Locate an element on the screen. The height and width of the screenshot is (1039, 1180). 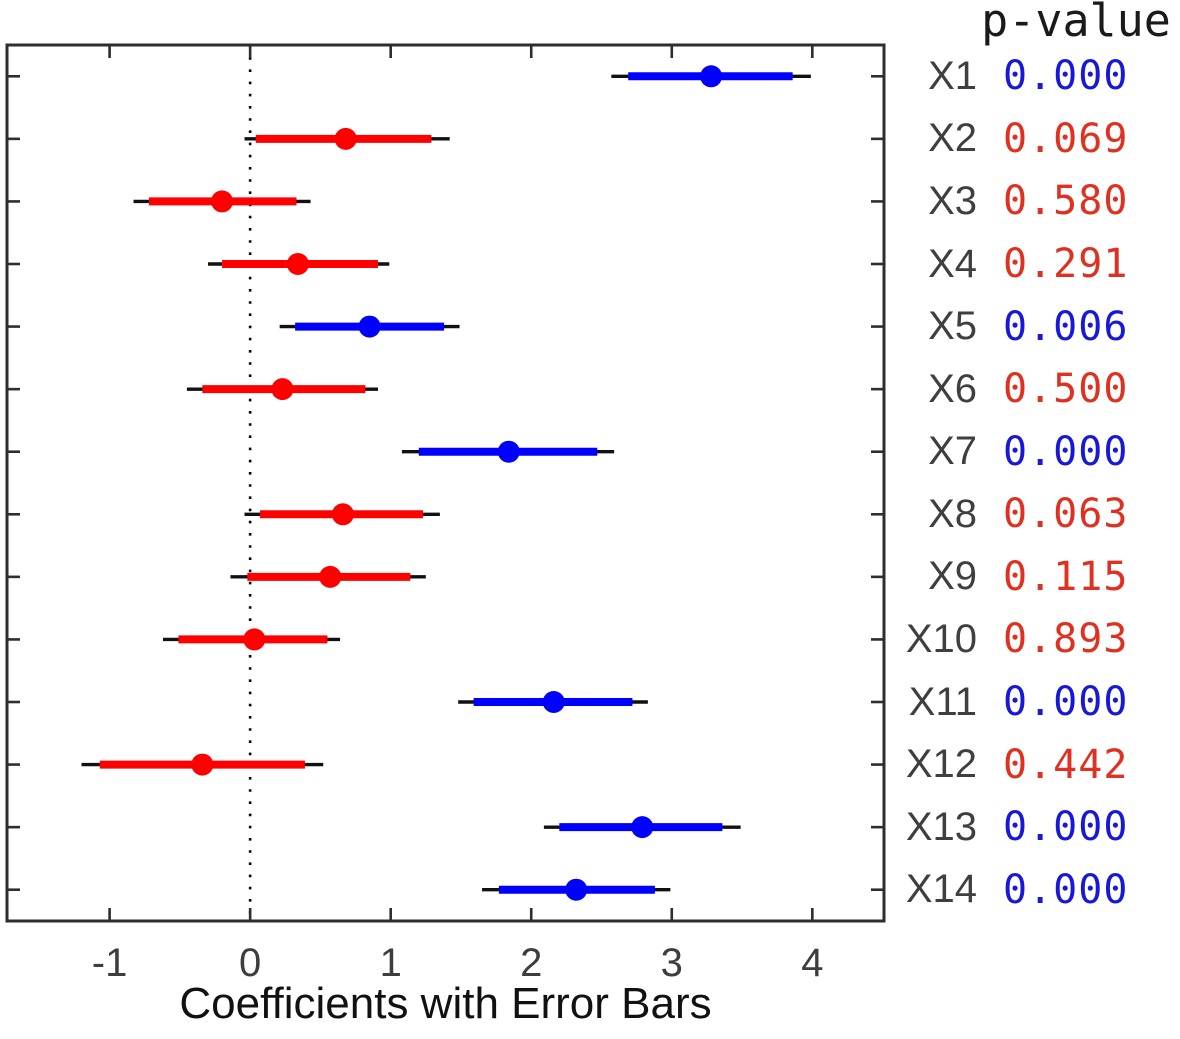
pvalue-row-X8: X8 0.063 is located at coordinates (1036, 514).